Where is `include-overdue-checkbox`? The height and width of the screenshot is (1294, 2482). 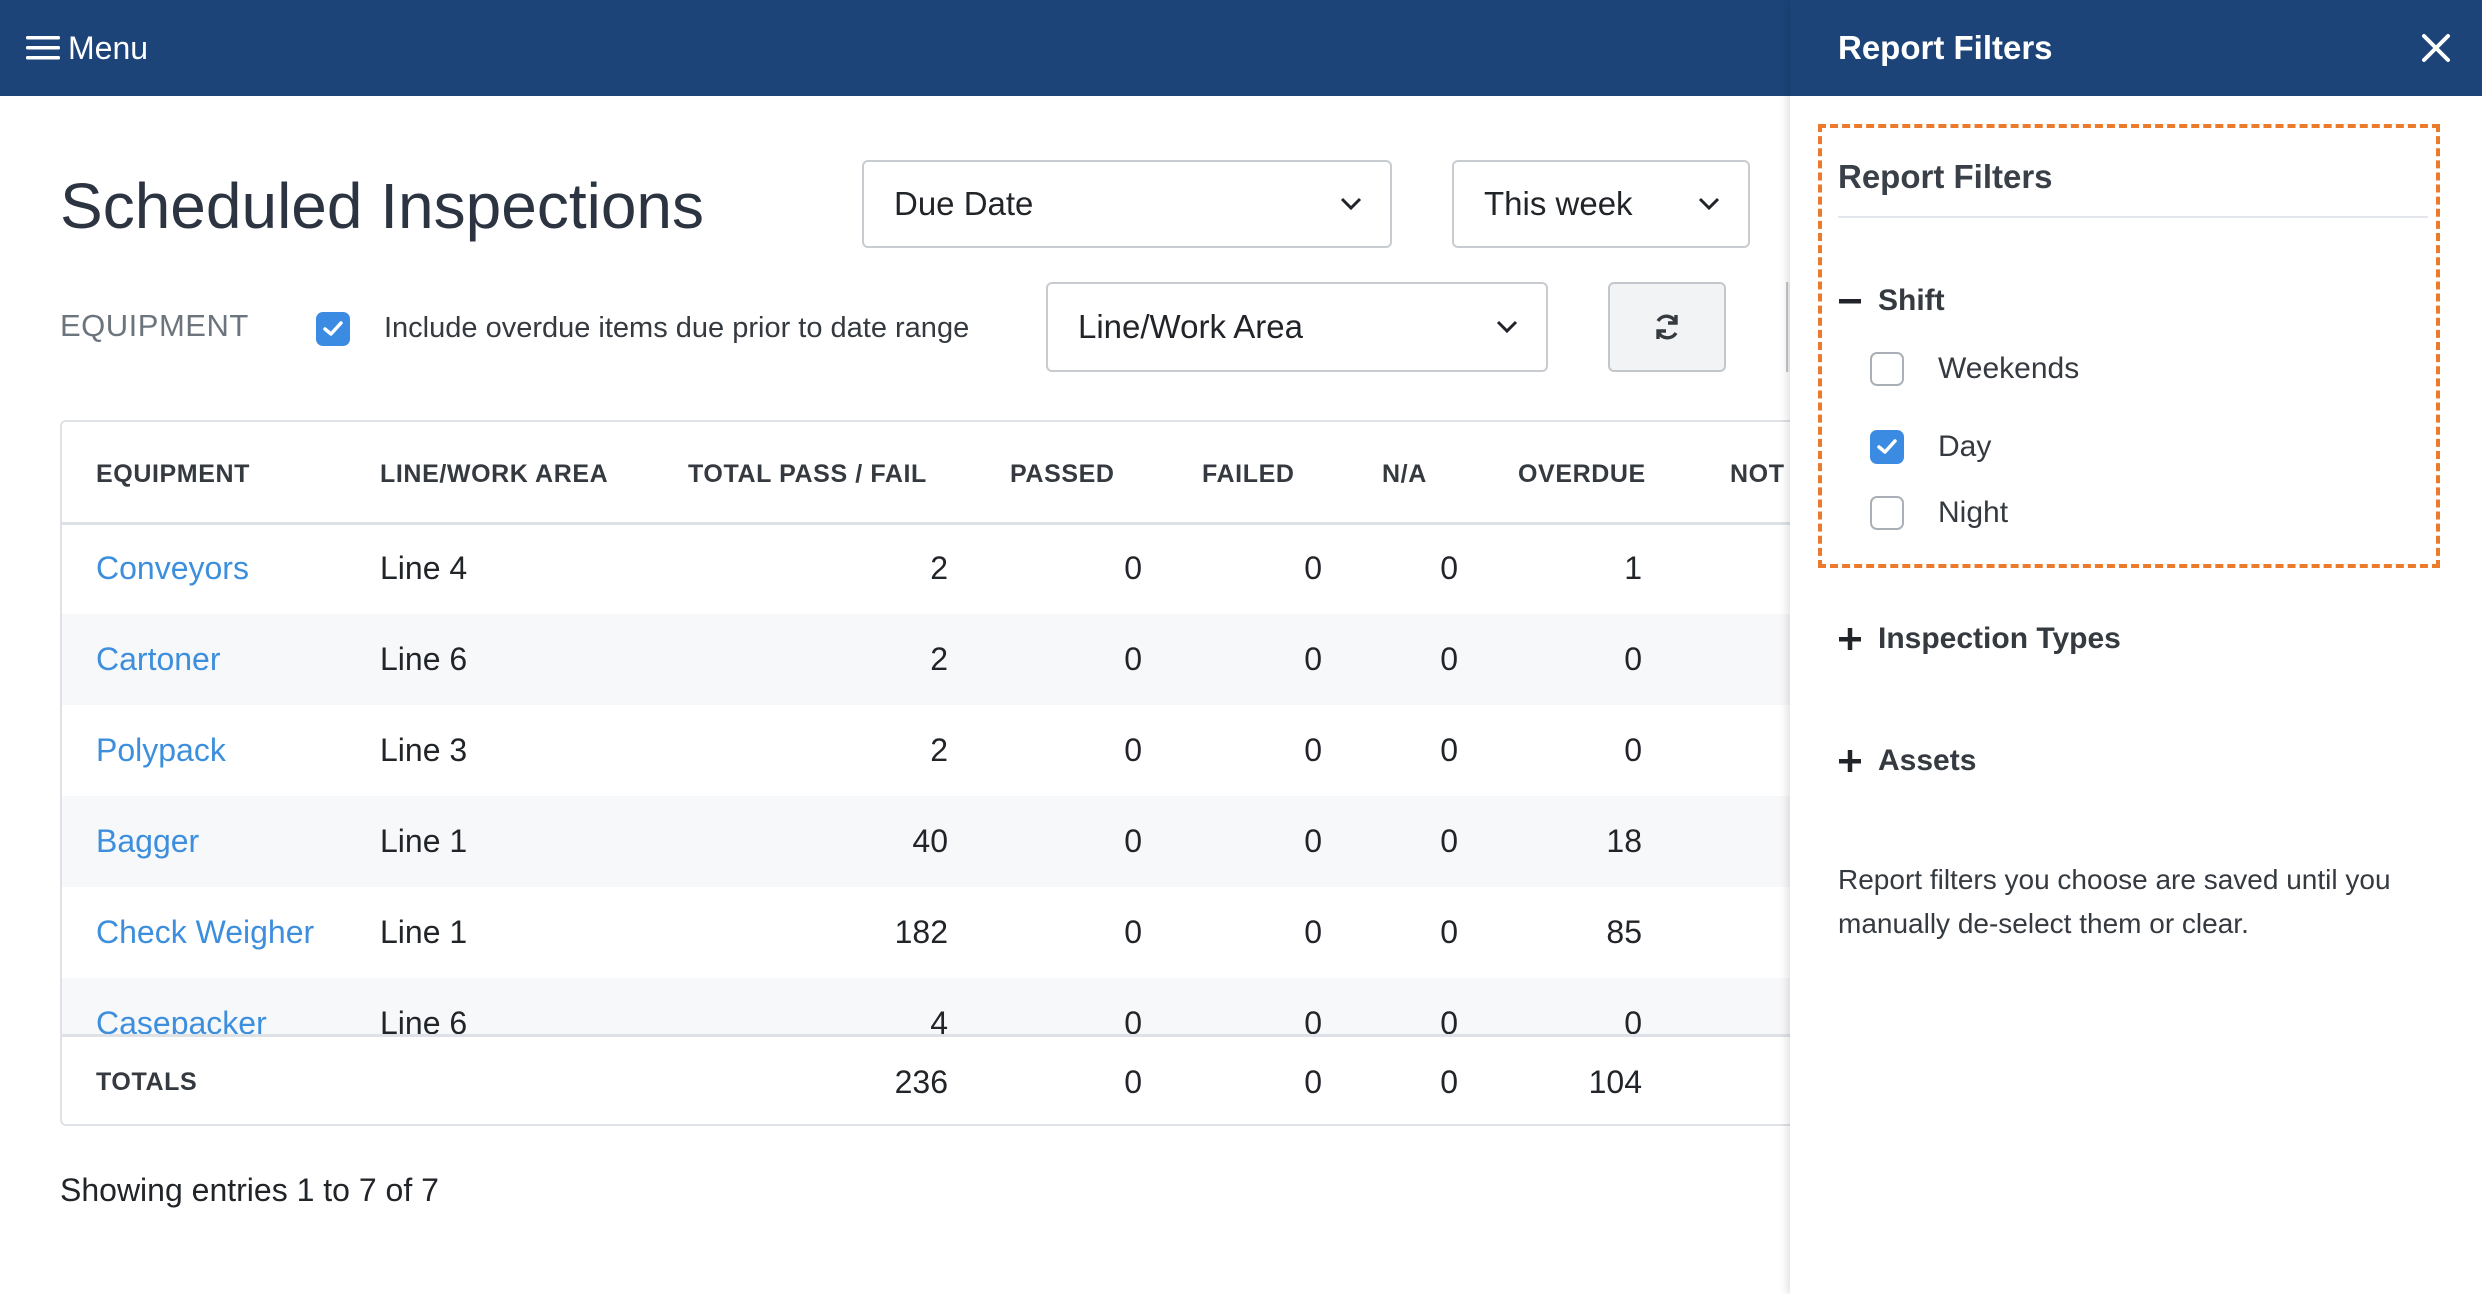
include-overdue-checkbox is located at coordinates (333, 329).